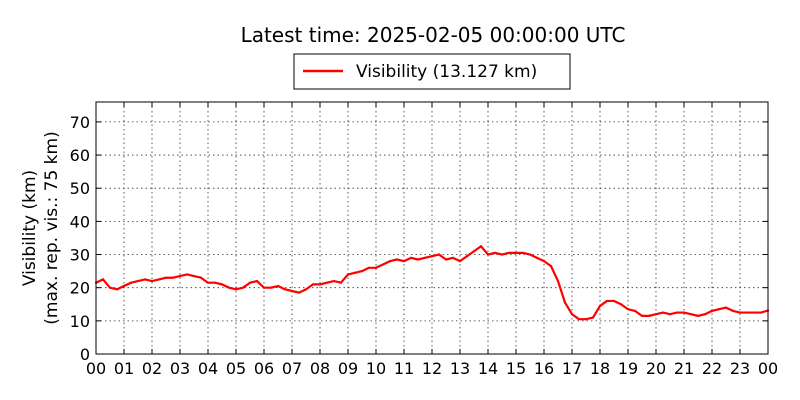  What do you see at coordinates (52, 227) in the screenshot?
I see `y-axis-label-line2: (max. rep. vis.: 75 km)` at bounding box center [52, 227].